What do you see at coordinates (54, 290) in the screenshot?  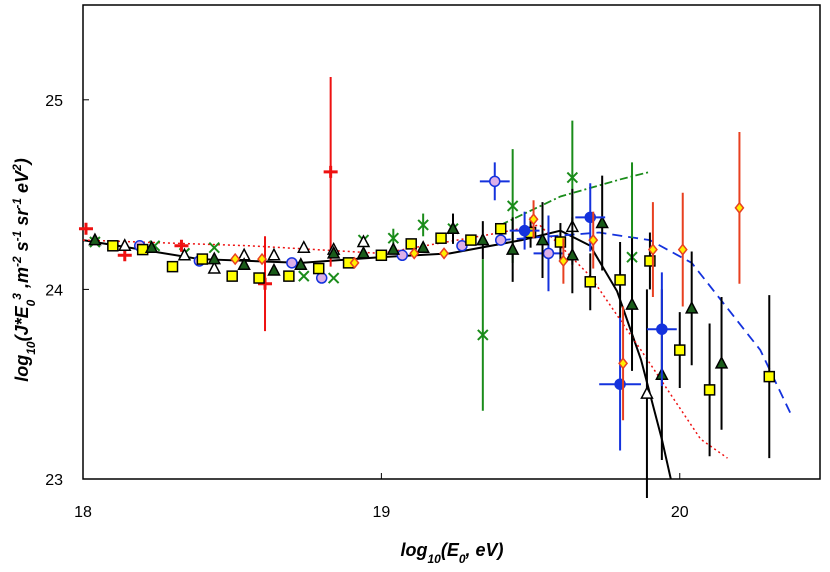 I see `y-tick-label: 24` at bounding box center [54, 290].